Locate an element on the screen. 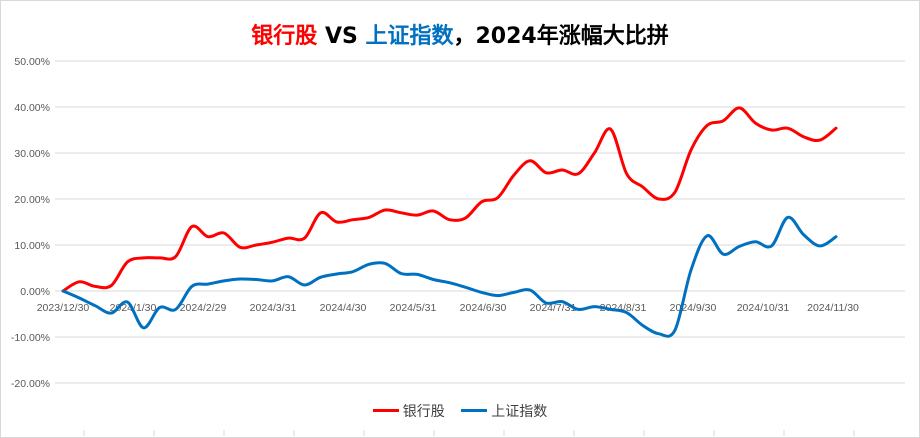 This screenshot has height=438, width=920. x-tick-label: 2024/11/30 is located at coordinates (833, 308).